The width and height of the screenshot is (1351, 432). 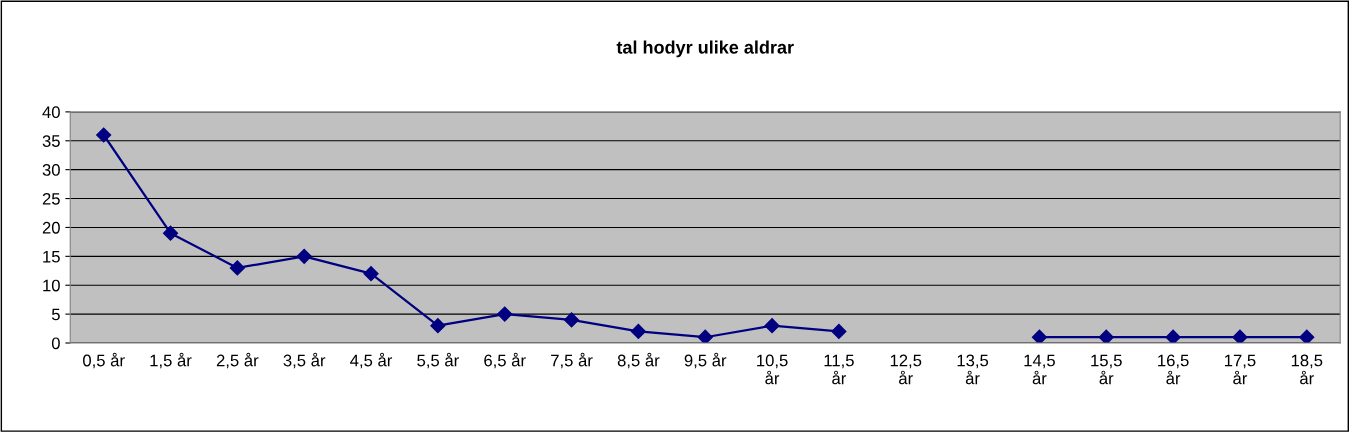 What do you see at coordinates (51, 256) in the screenshot?
I see `y-tick-label: 15` at bounding box center [51, 256].